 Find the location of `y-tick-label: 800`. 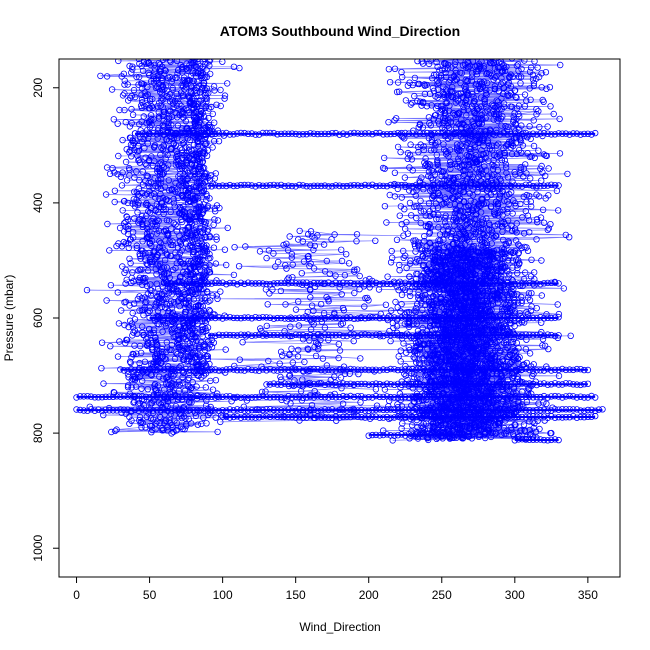

y-tick-label: 800 is located at coordinates (38, 433).